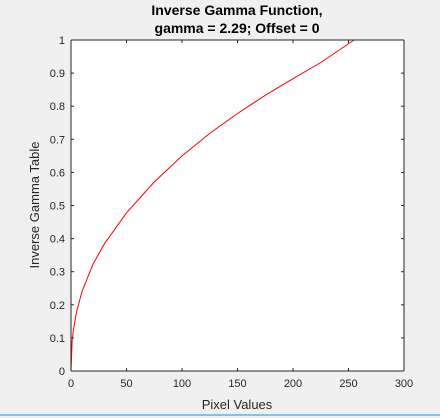 The height and width of the screenshot is (418, 440). I want to click on y-tick-label: 0.6, so click(57, 173).